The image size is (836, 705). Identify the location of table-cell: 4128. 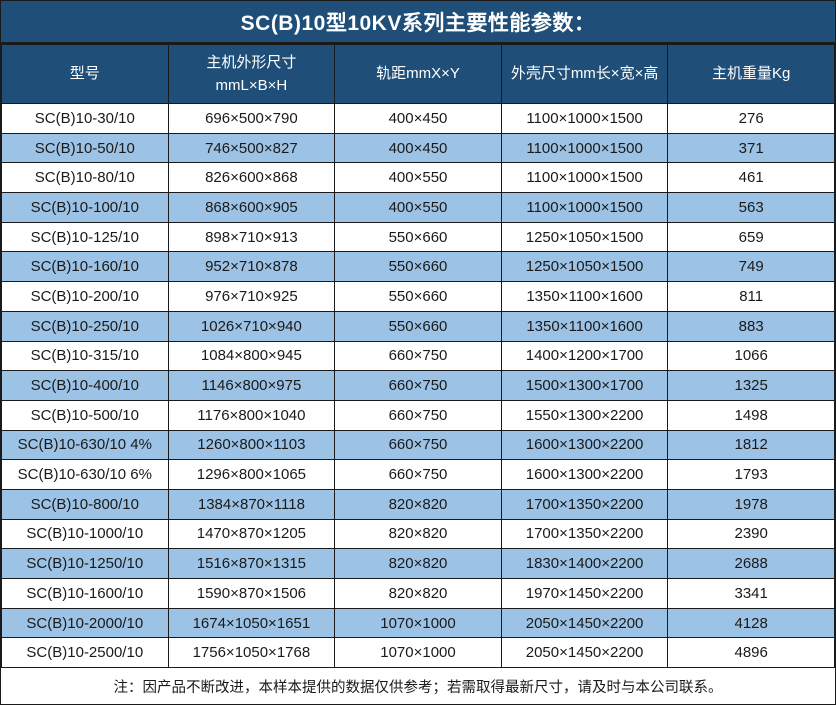
(751, 623).